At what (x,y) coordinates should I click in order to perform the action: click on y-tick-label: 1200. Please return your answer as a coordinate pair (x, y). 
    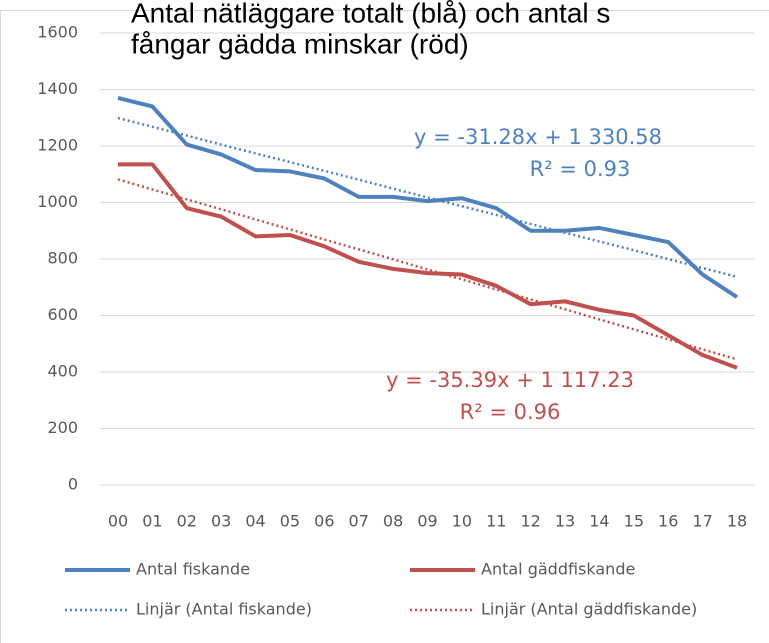
    Looking at the image, I should click on (57, 145).